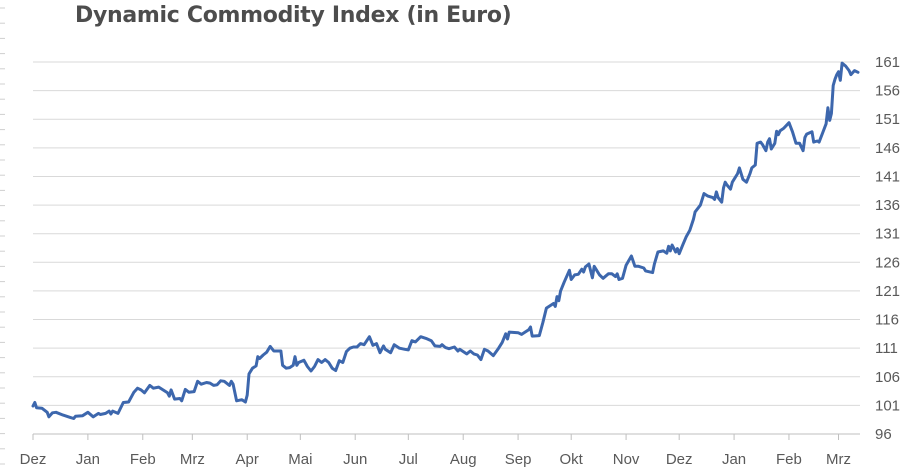  I want to click on x-tick-label: Apr, so click(247, 459).